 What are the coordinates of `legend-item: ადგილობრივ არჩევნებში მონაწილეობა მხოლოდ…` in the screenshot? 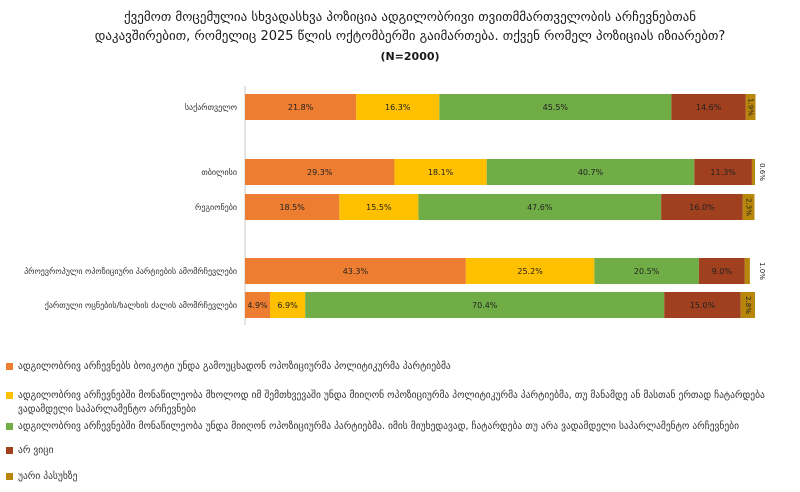 It's located at (392, 403).